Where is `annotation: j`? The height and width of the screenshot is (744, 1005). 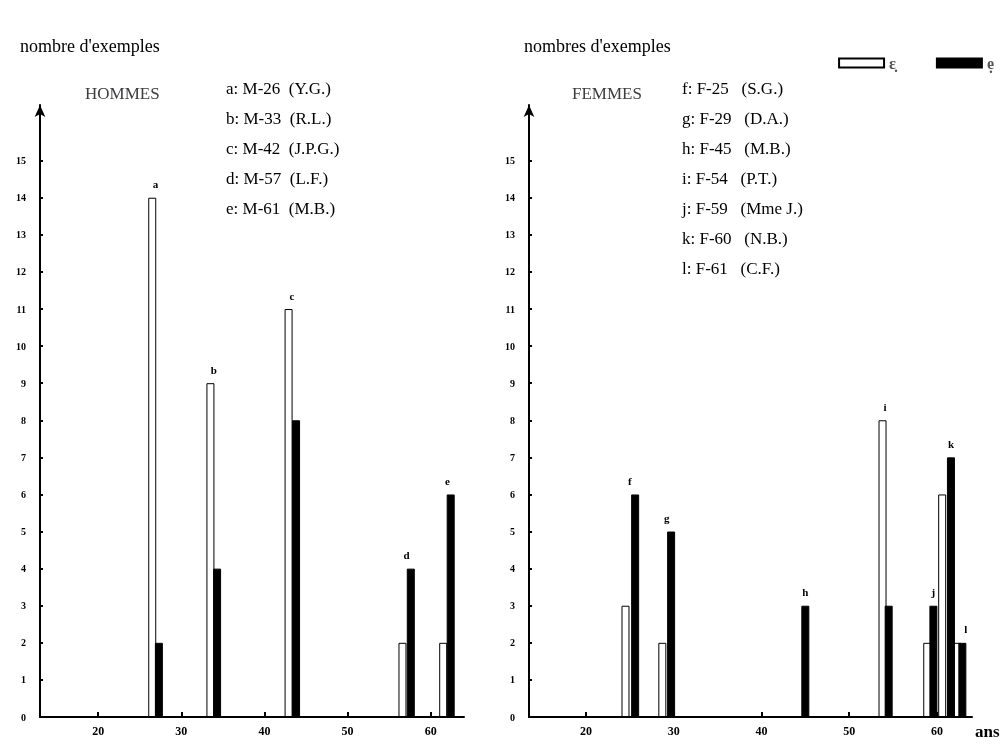
annotation: j is located at coordinates (933, 592).